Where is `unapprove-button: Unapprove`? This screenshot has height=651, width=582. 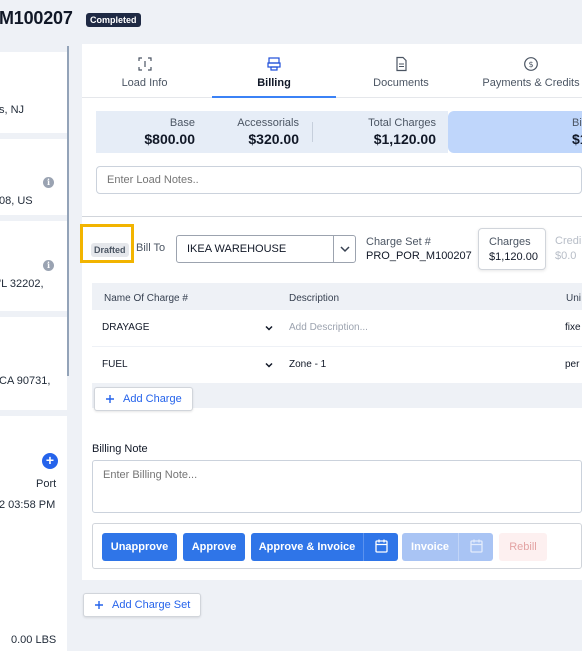 unapprove-button: Unapprove is located at coordinates (139, 547).